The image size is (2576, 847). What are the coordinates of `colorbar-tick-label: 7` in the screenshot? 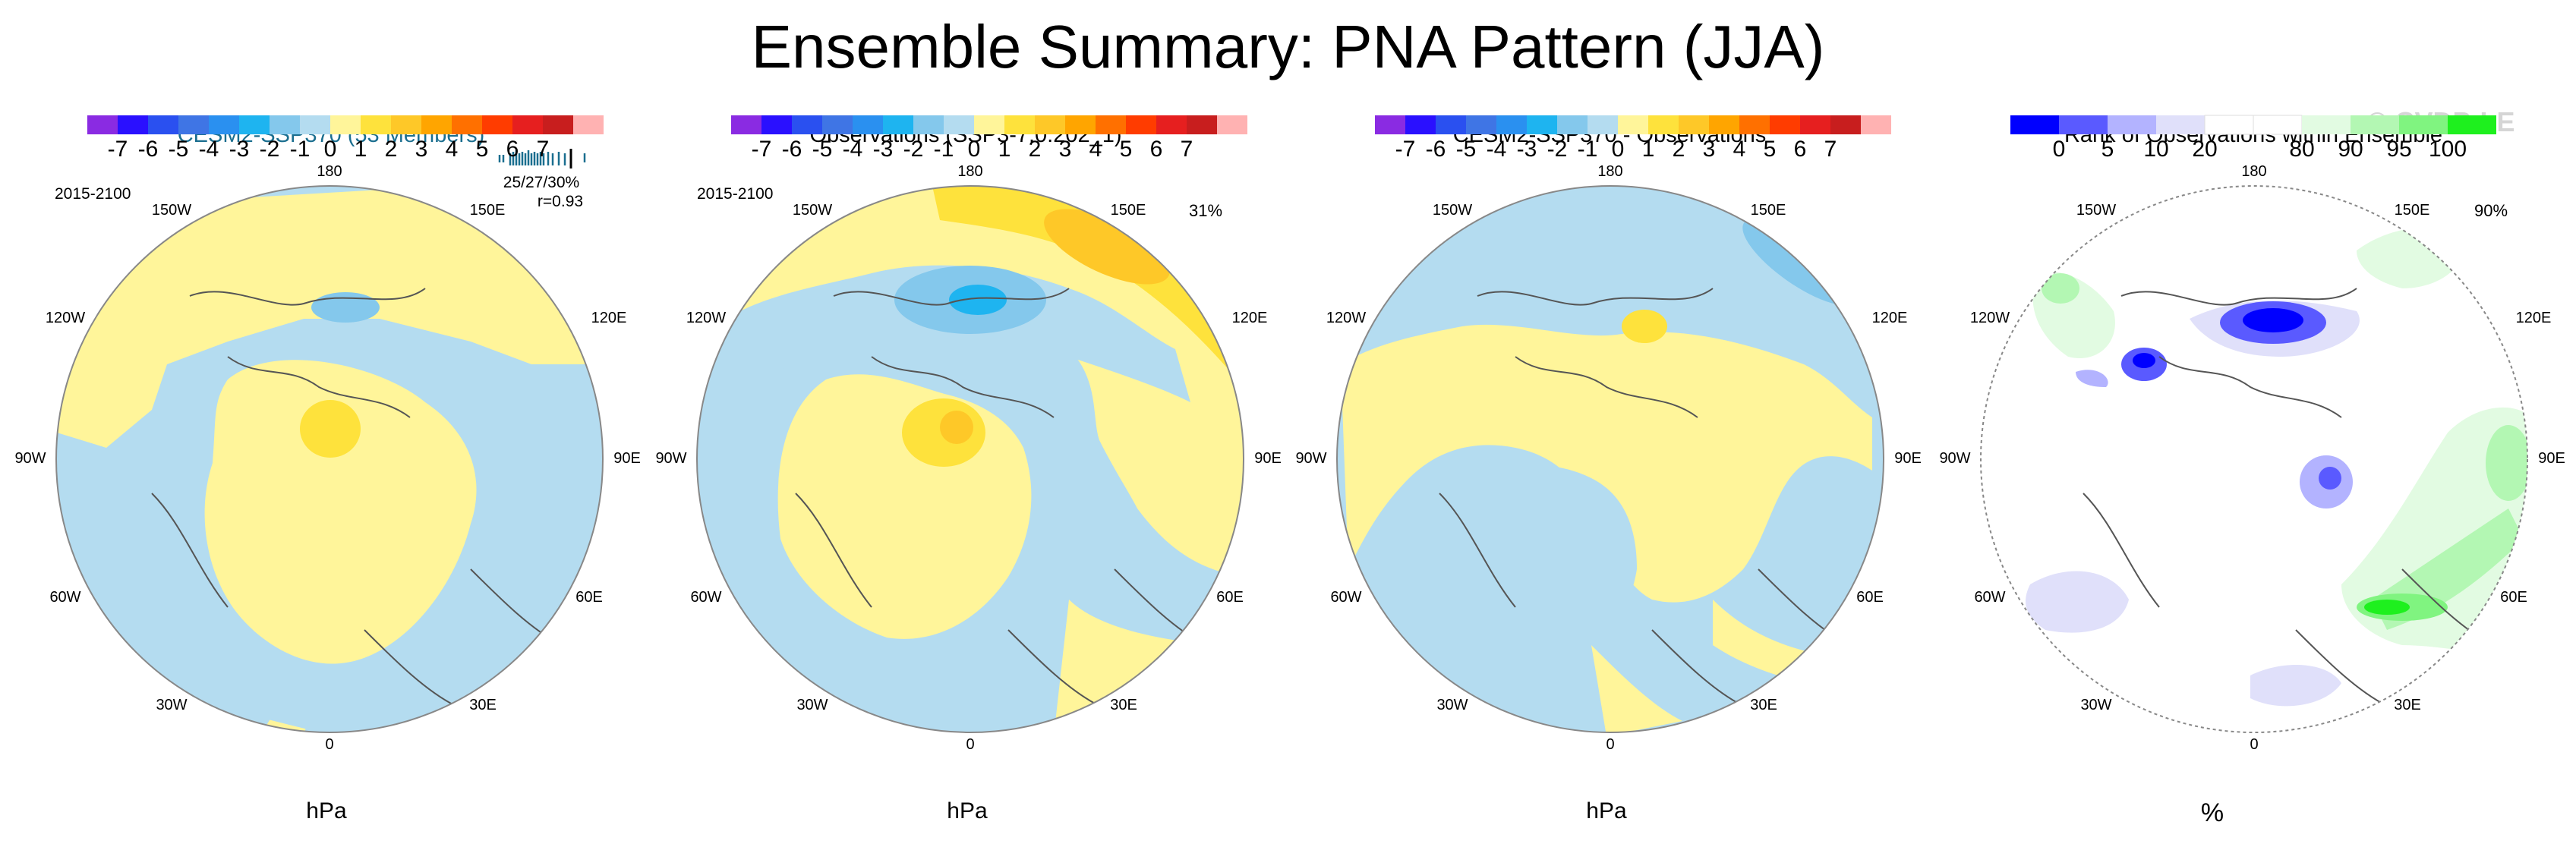 It's located at (1830, 148).